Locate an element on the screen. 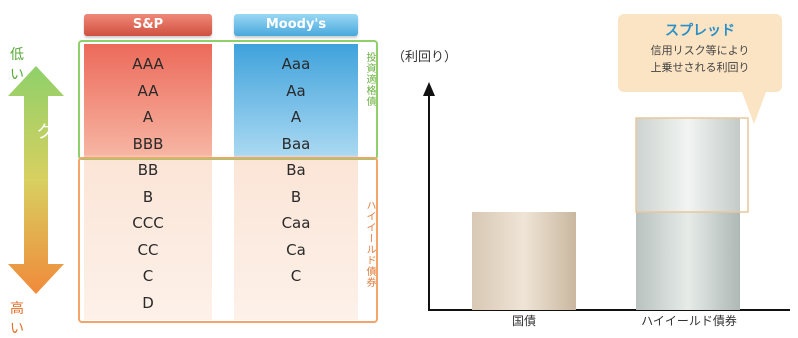 Image resolution: width=798 pixels, height=338 pixels. y-axis-arrowhead is located at coordinates (429, 89).